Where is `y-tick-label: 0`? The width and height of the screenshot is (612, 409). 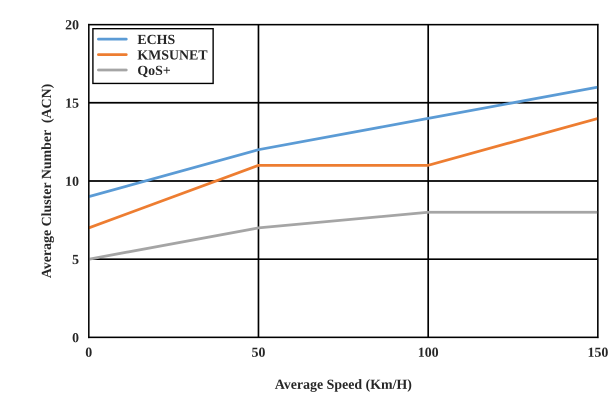
y-tick-label: 0 is located at coordinates (75, 337).